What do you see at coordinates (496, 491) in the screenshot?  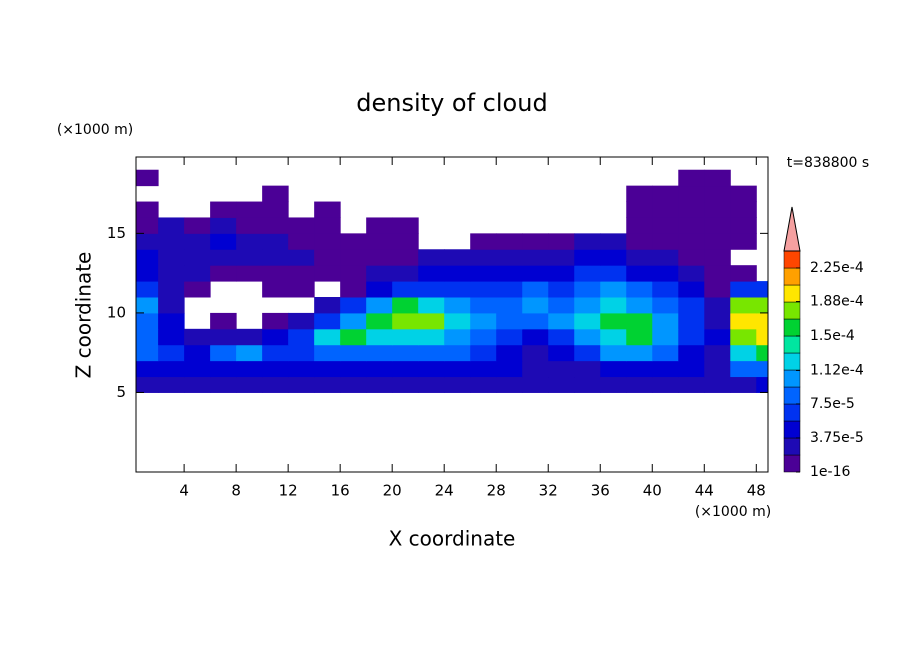 I see `x-tick-label: 28` at bounding box center [496, 491].